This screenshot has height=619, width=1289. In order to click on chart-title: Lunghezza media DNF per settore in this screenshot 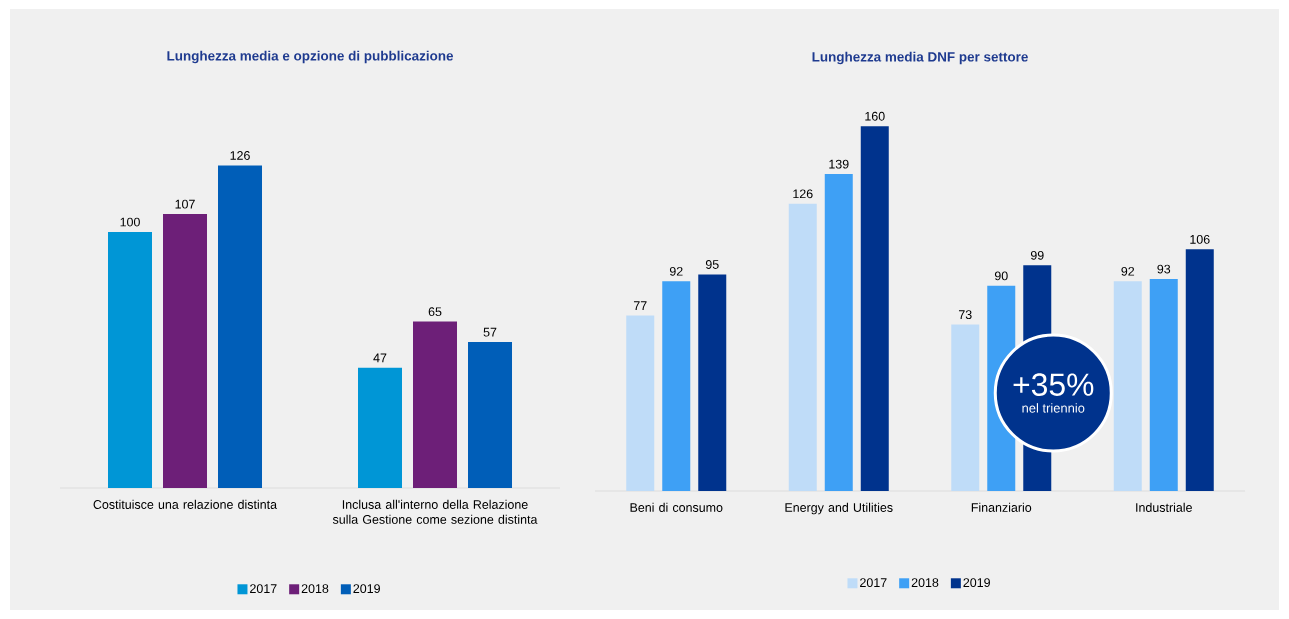, I will do `click(920, 58)`.